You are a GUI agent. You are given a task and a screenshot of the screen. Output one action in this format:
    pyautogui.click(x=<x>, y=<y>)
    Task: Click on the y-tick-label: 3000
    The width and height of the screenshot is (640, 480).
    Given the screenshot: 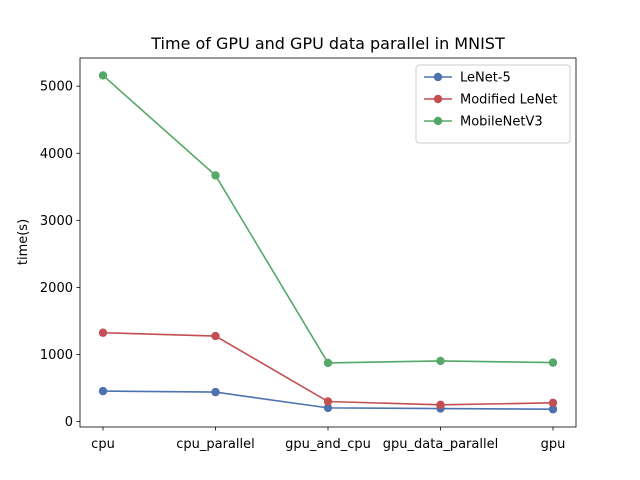 What is the action you would take?
    pyautogui.click(x=56, y=221)
    